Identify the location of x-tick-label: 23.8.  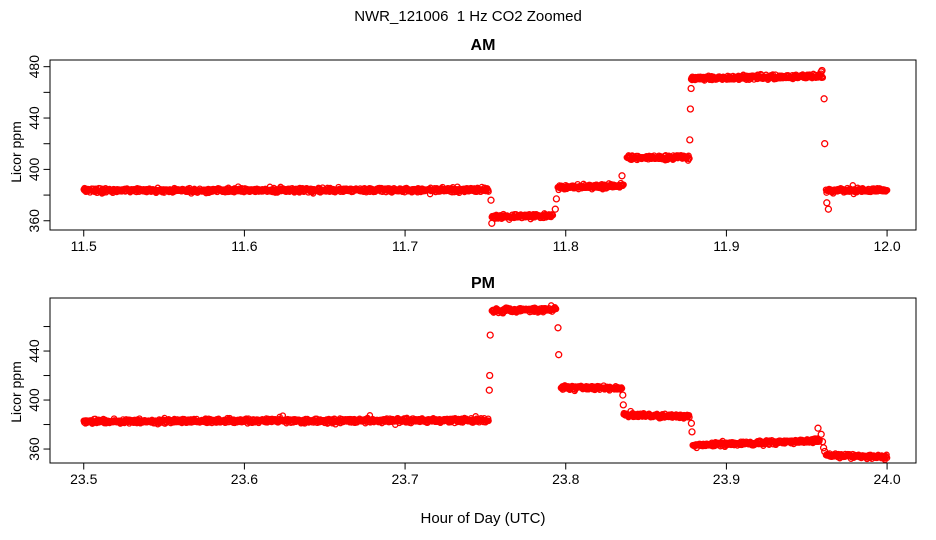
(565, 479).